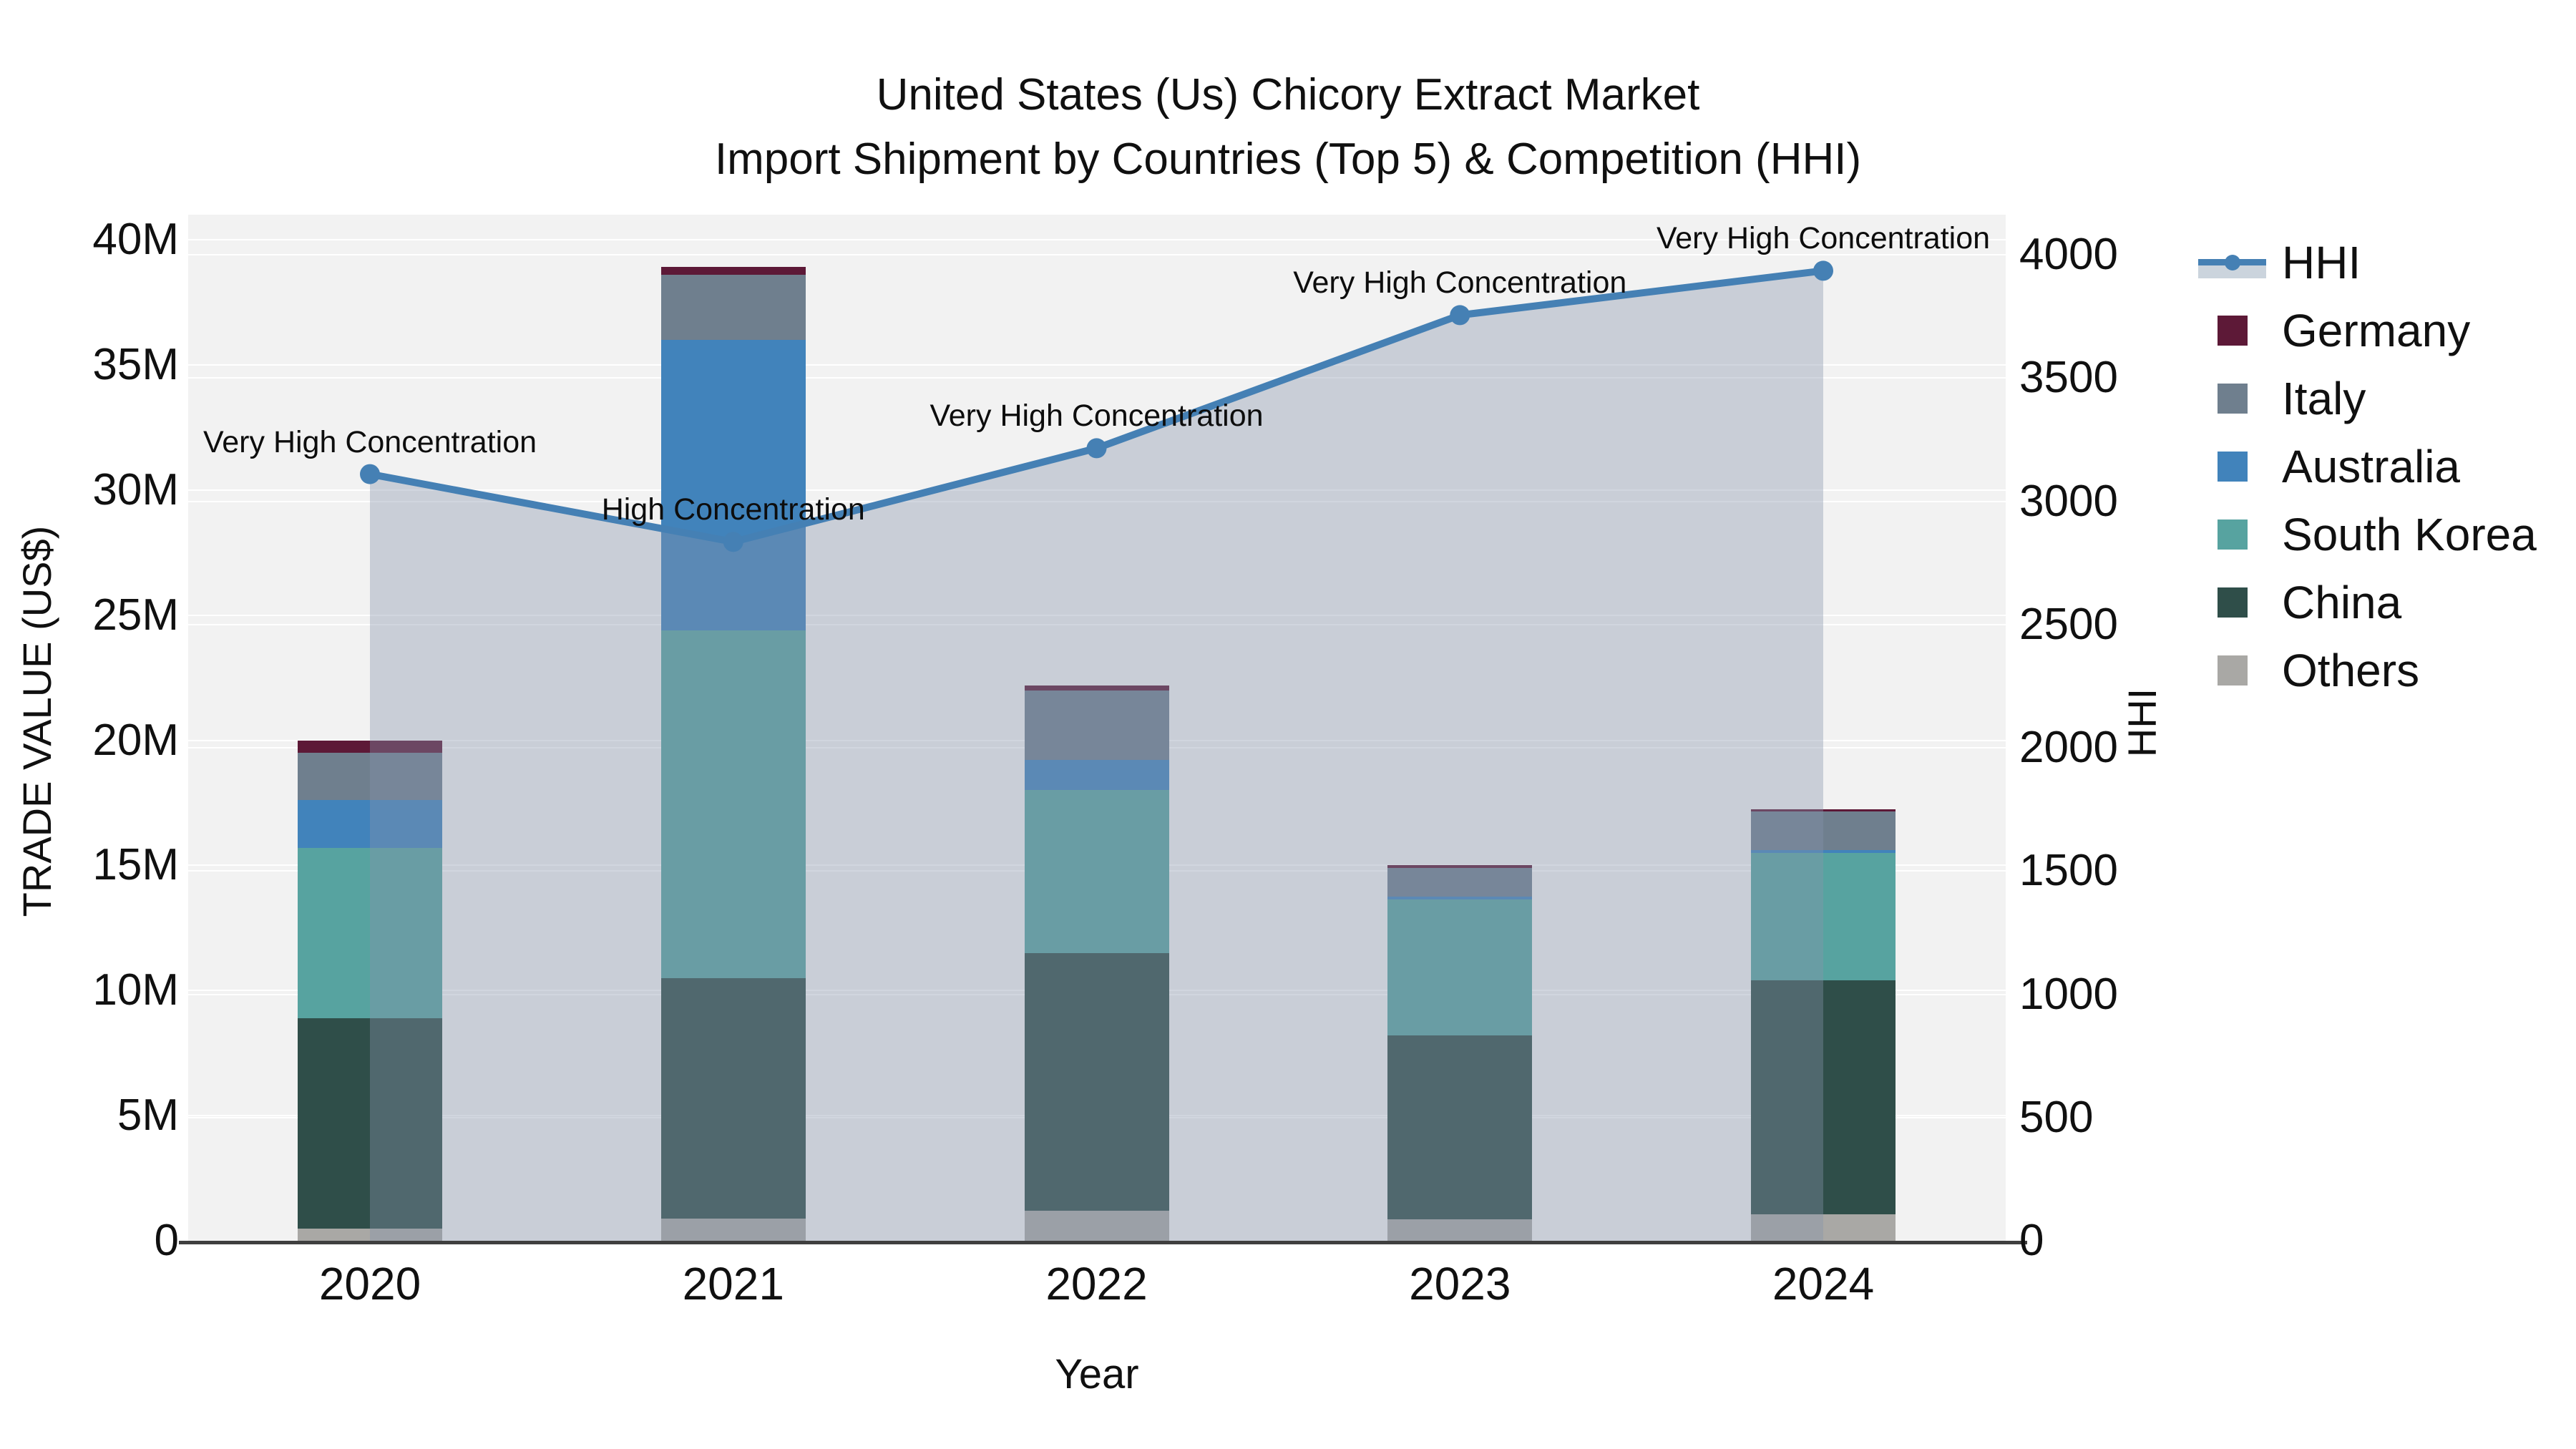 The height and width of the screenshot is (1449, 2576). What do you see at coordinates (1097, 1374) in the screenshot?
I see `x-axis-title: Year` at bounding box center [1097, 1374].